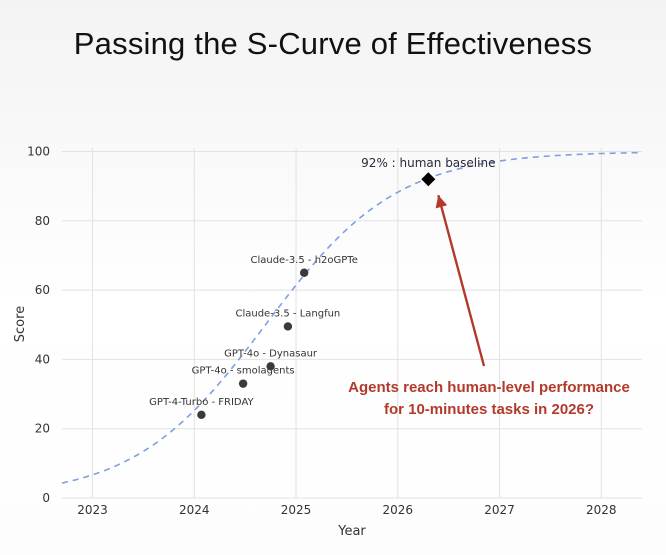 This screenshot has width=666, height=555. I want to click on y-tick-label: 60, so click(42, 290).